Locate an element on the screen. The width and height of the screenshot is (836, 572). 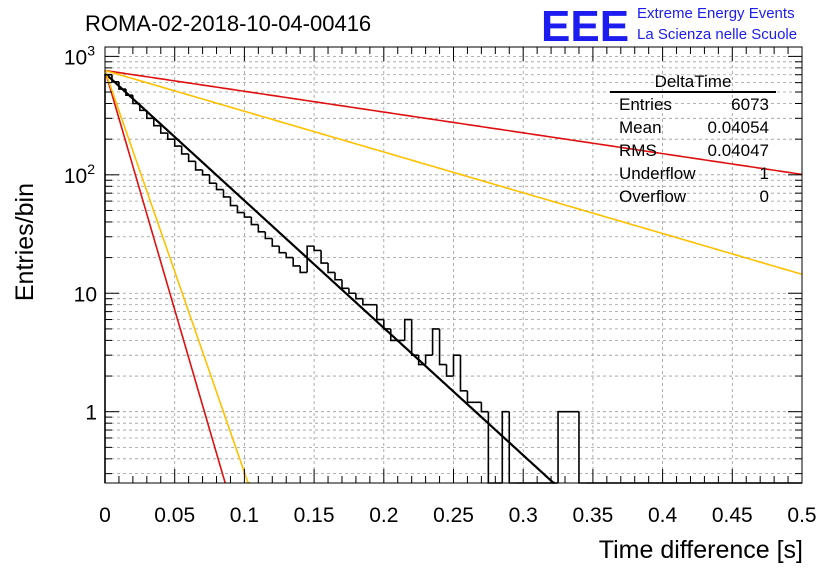
logo-line-1: Extreme Energy Events is located at coordinates (716, 13).